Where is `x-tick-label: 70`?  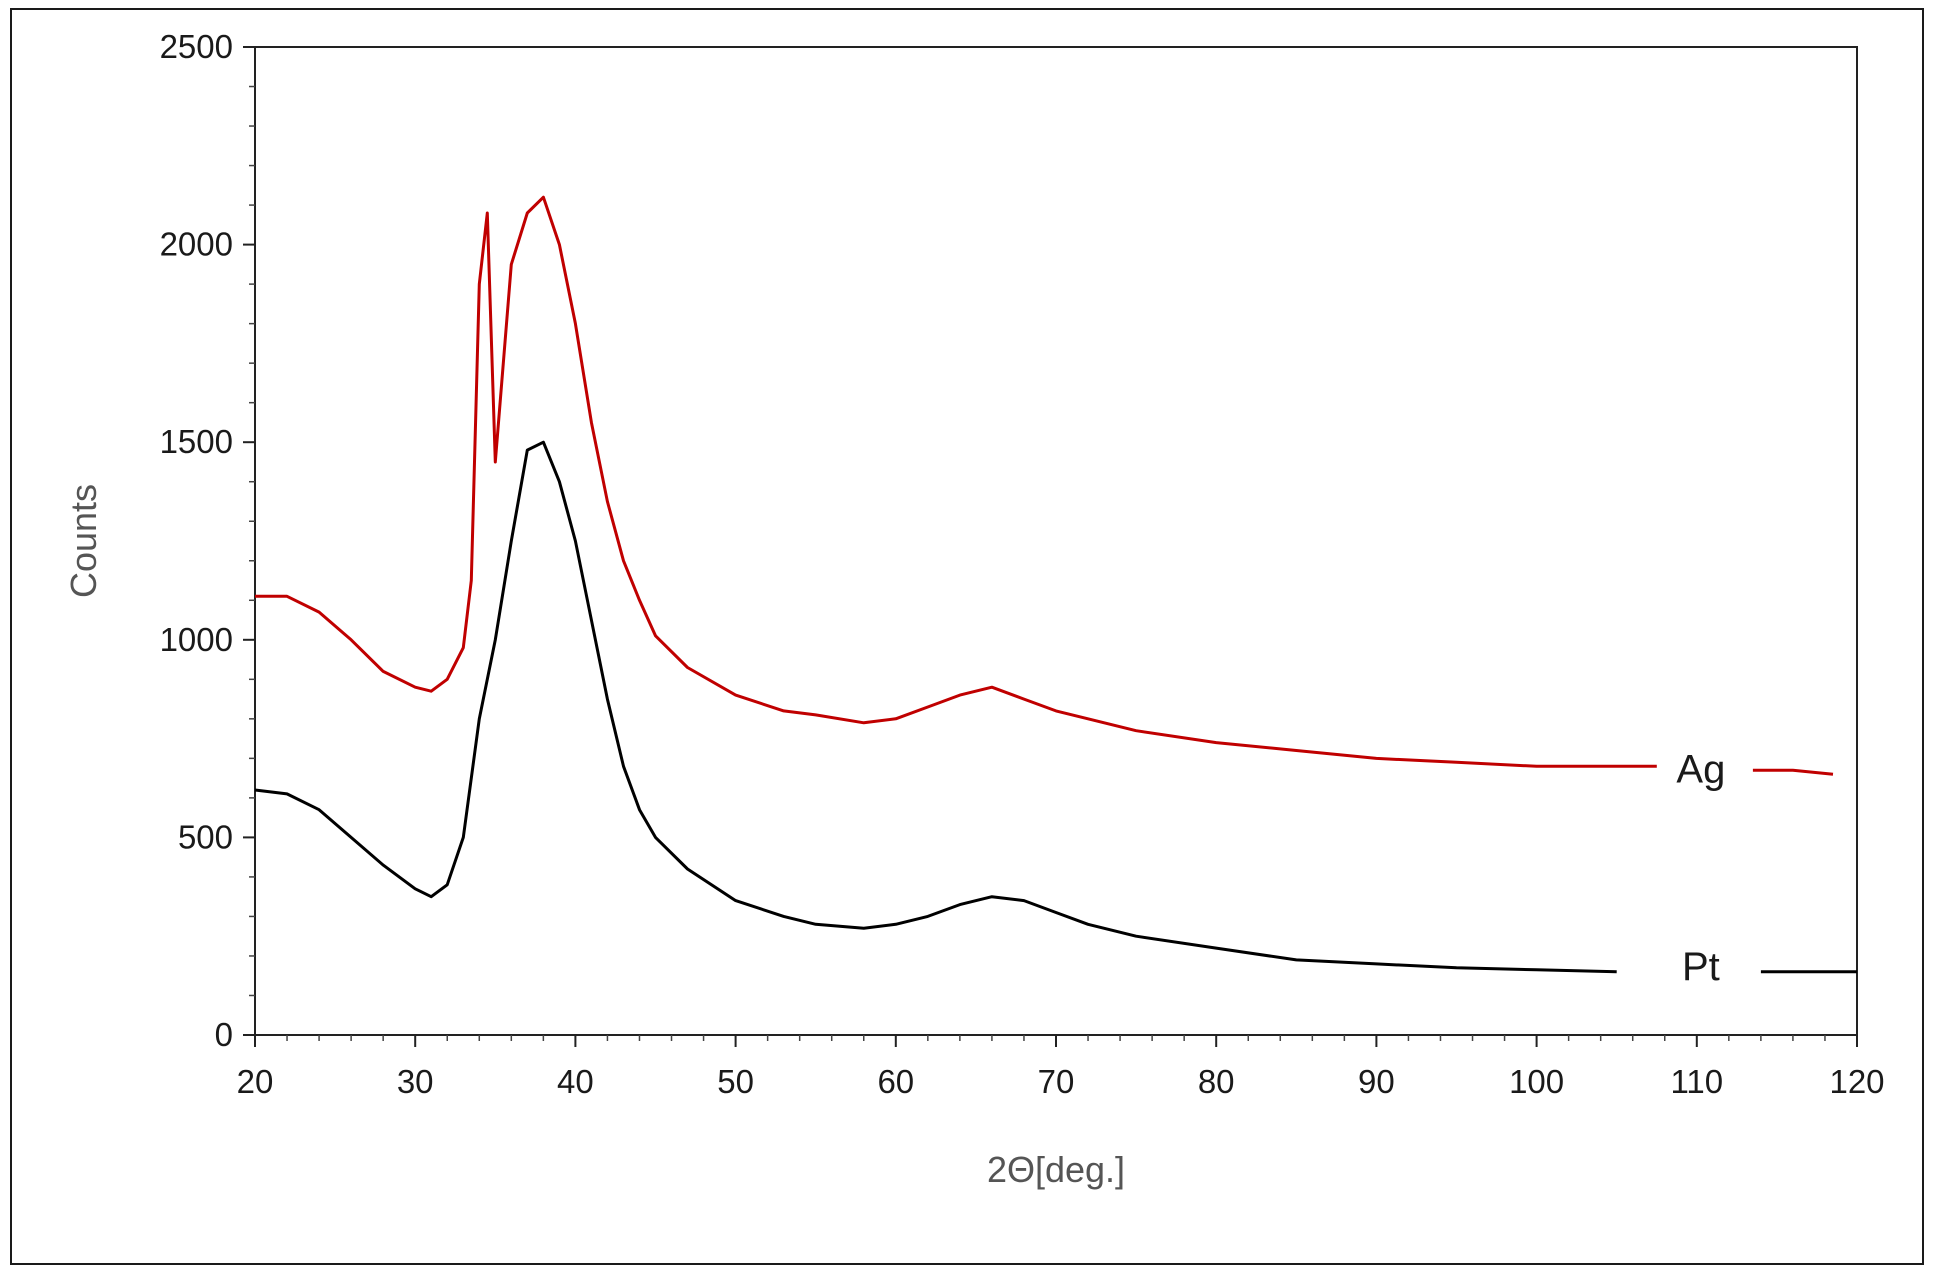 x-tick-label: 70 is located at coordinates (1056, 1081).